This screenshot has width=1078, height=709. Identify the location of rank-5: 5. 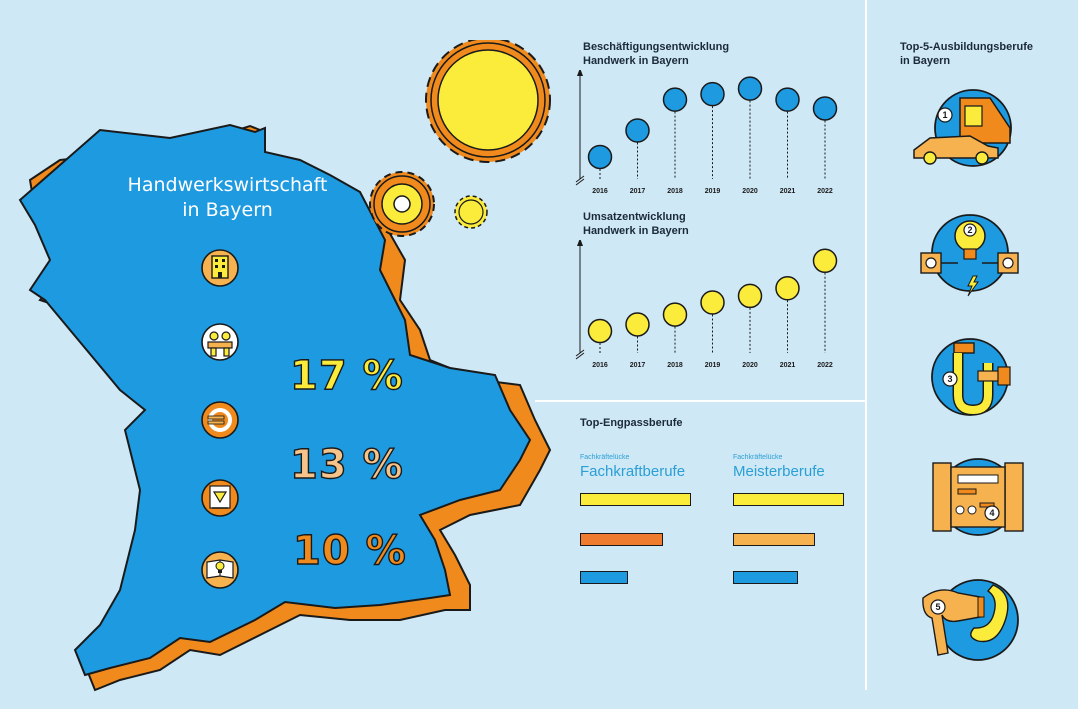
(937, 607).